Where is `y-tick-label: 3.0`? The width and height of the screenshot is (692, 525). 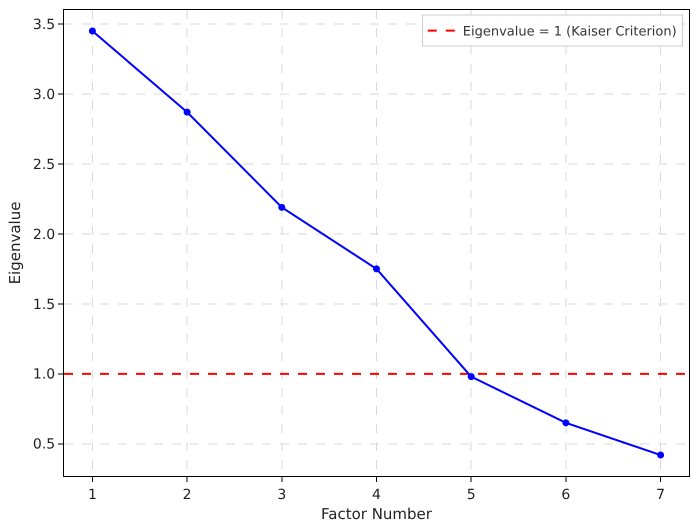
y-tick-label: 3.0 is located at coordinates (44, 94).